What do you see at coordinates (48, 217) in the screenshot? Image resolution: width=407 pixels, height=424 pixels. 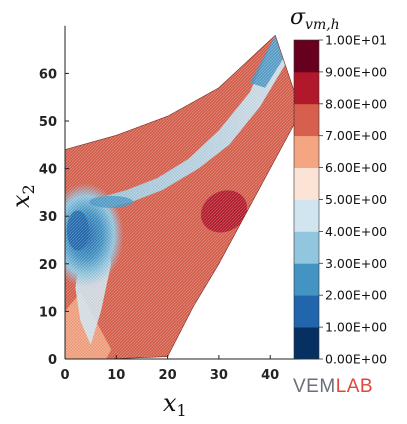 I see `y-tick-label: 30` at bounding box center [48, 217].